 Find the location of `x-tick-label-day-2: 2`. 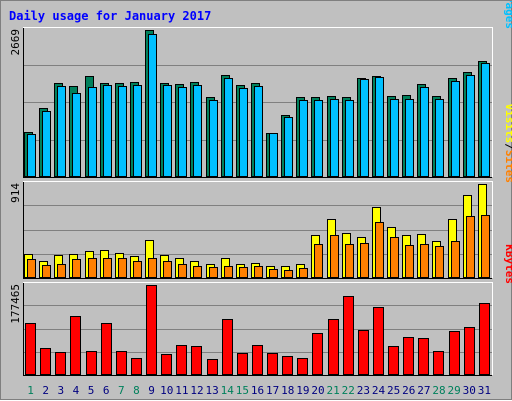

x-tick-label-day-2: 2 is located at coordinates (45, 390).